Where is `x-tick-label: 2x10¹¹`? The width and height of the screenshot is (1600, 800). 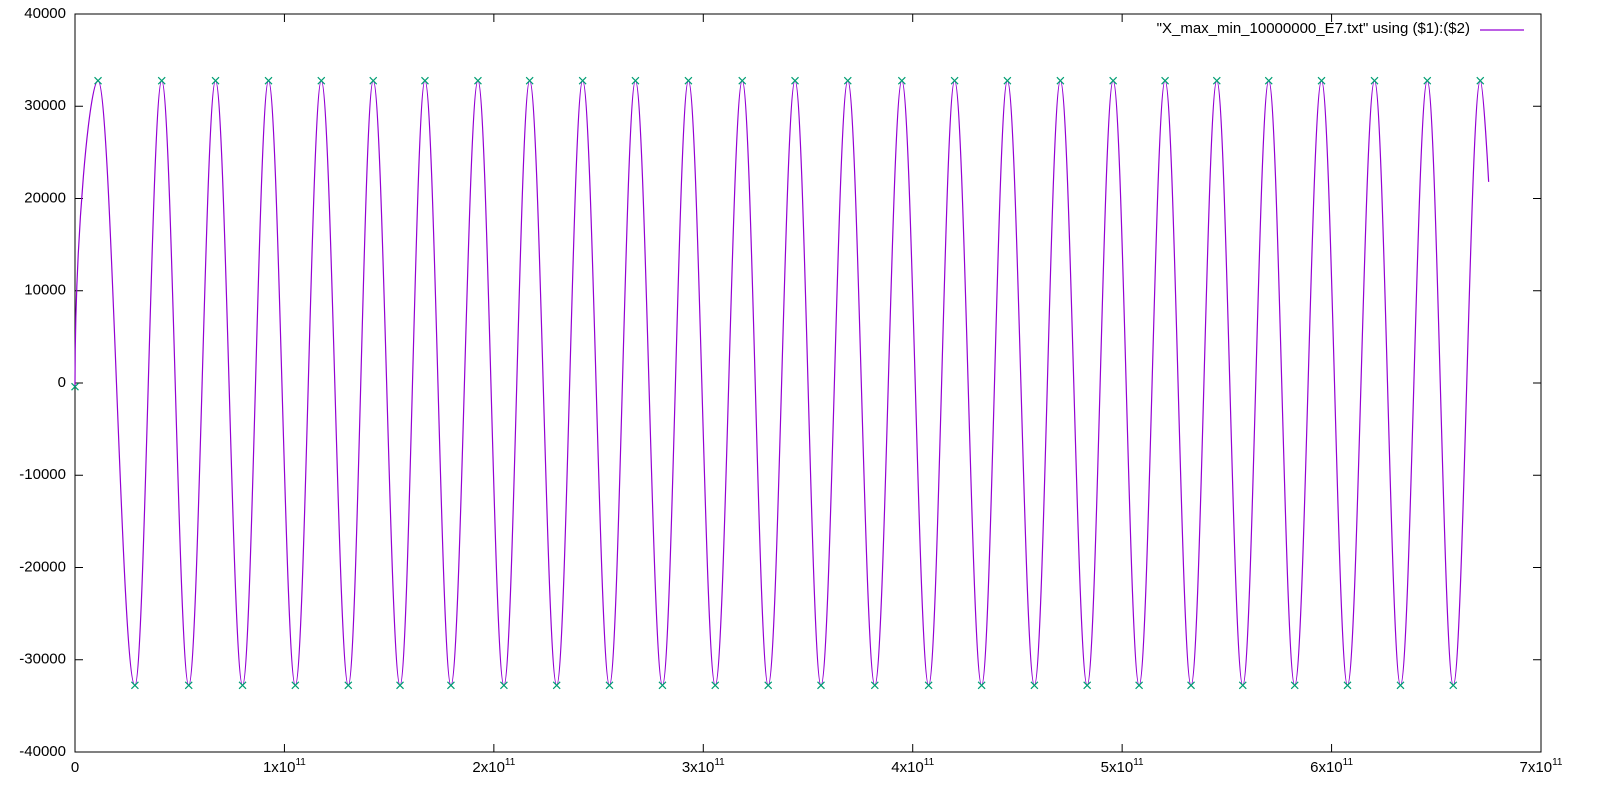 x-tick-label: 2x10¹¹ is located at coordinates (493, 766).